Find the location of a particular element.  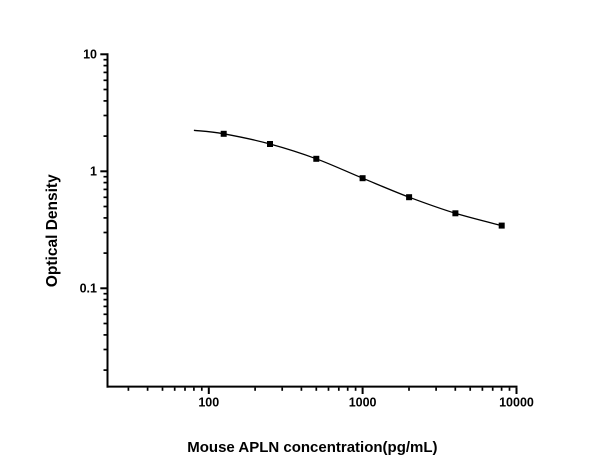

svg-text: 100 is located at coordinates (208, 403).